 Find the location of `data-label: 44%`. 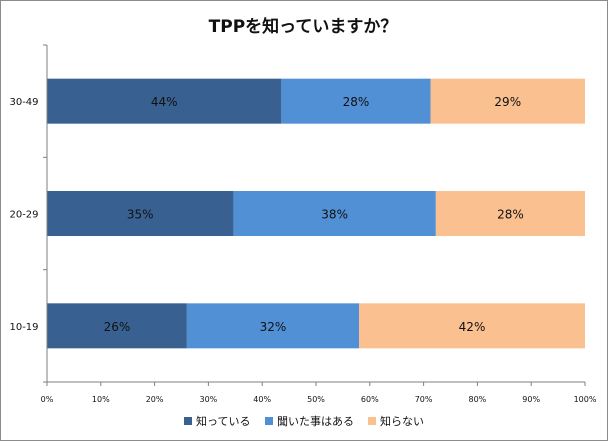

data-label: 44% is located at coordinates (164, 102).